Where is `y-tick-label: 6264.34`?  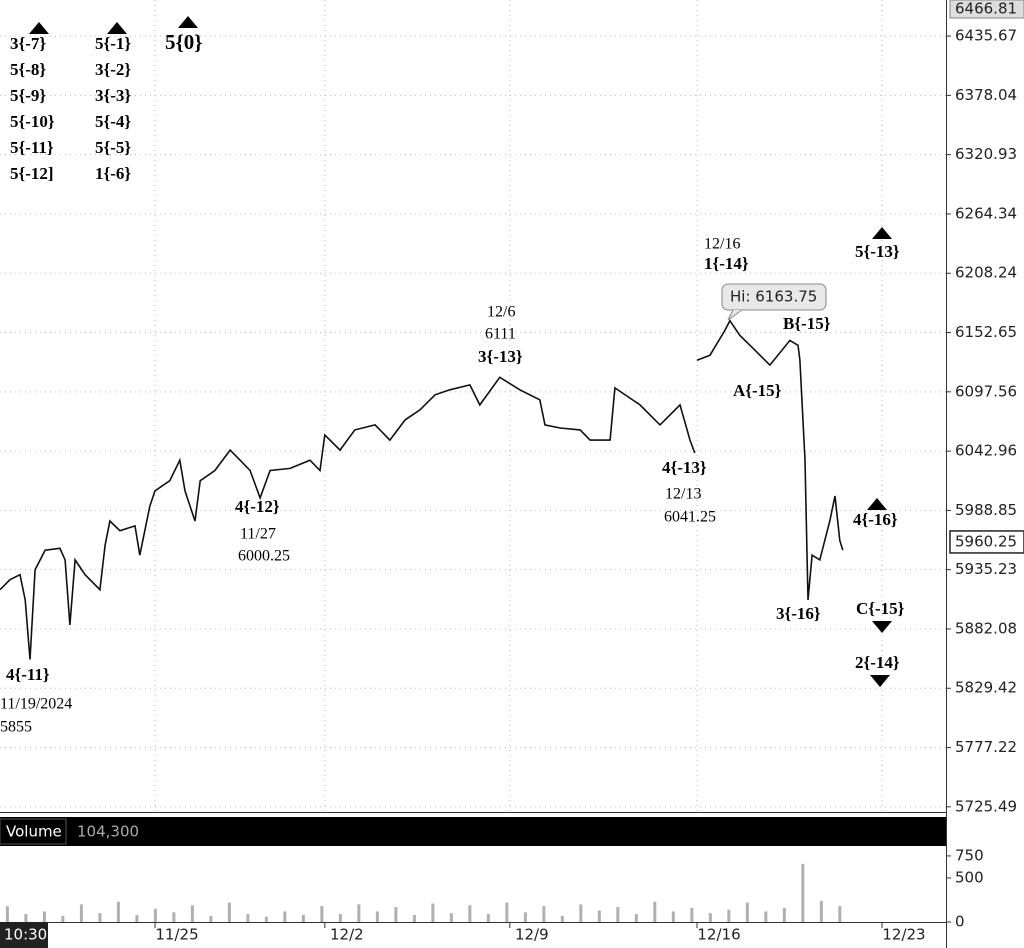 y-tick-label: 6264.34 is located at coordinates (986, 213).